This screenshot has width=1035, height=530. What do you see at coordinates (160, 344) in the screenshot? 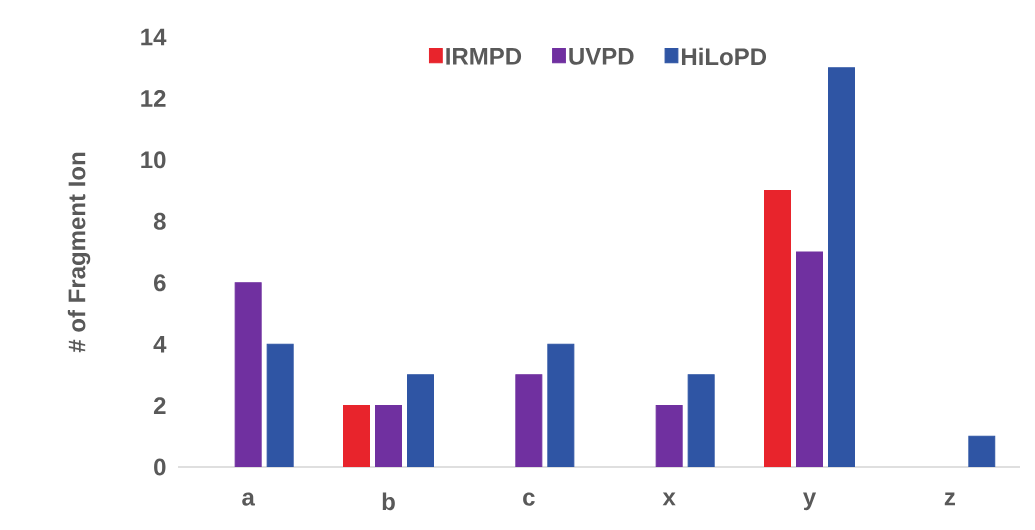
I see `y-tick-label: 4` at bounding box center [160, 344].